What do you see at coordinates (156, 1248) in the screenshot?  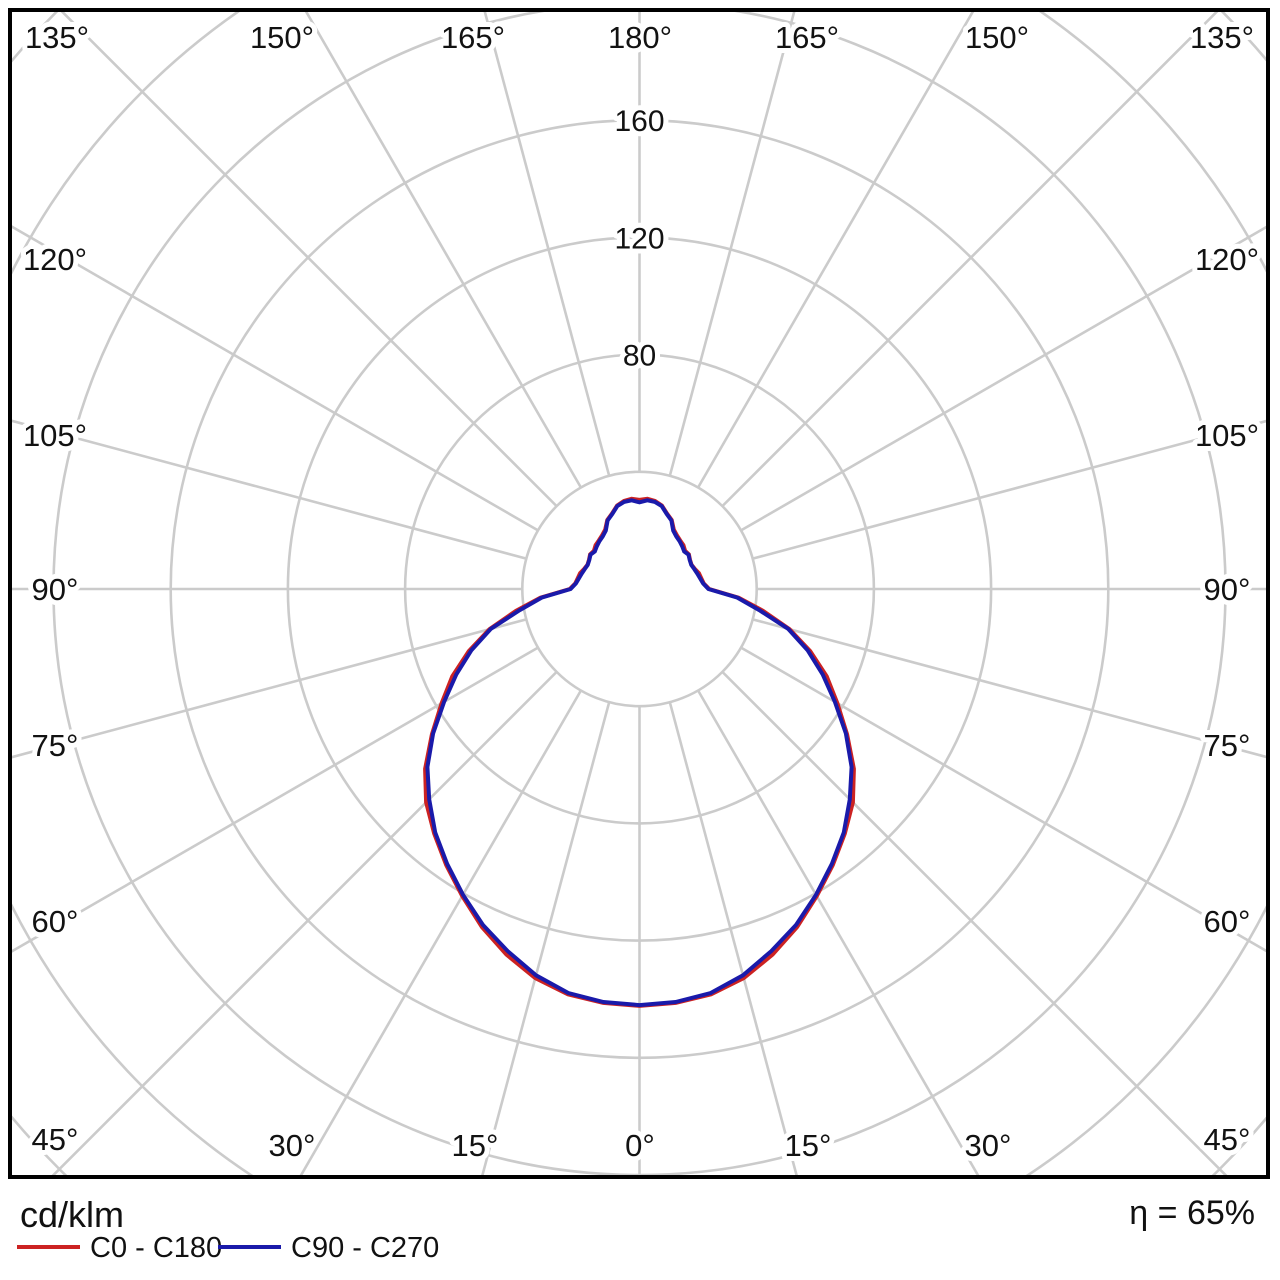 I see `legend-label-c0-c180: C0 - C180` at bounding box center [156, 1248].